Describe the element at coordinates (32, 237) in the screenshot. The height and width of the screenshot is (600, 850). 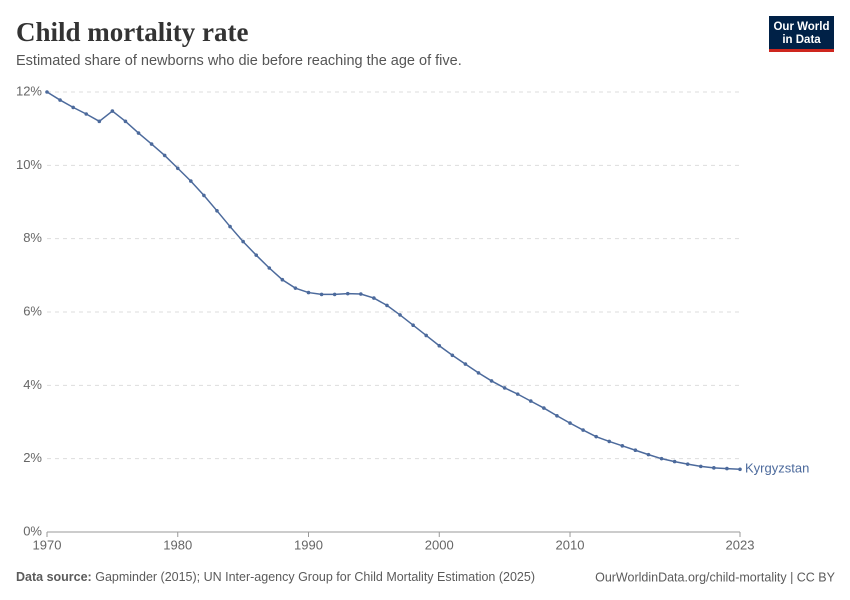
I see `y-tick-label: 8%` at that location.